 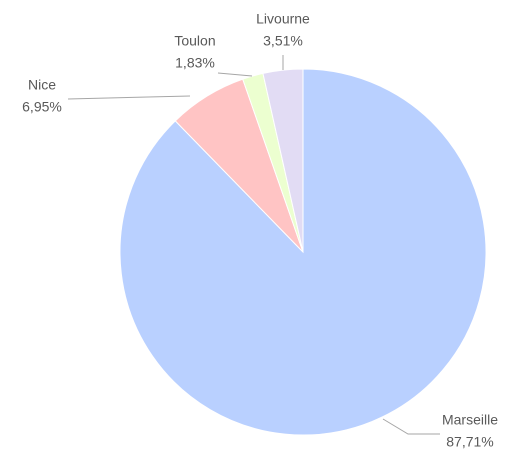 What do you see at coordinates (283, 160) in the screenshot?
I see `pie-slice` at bounding box center [283, 160].